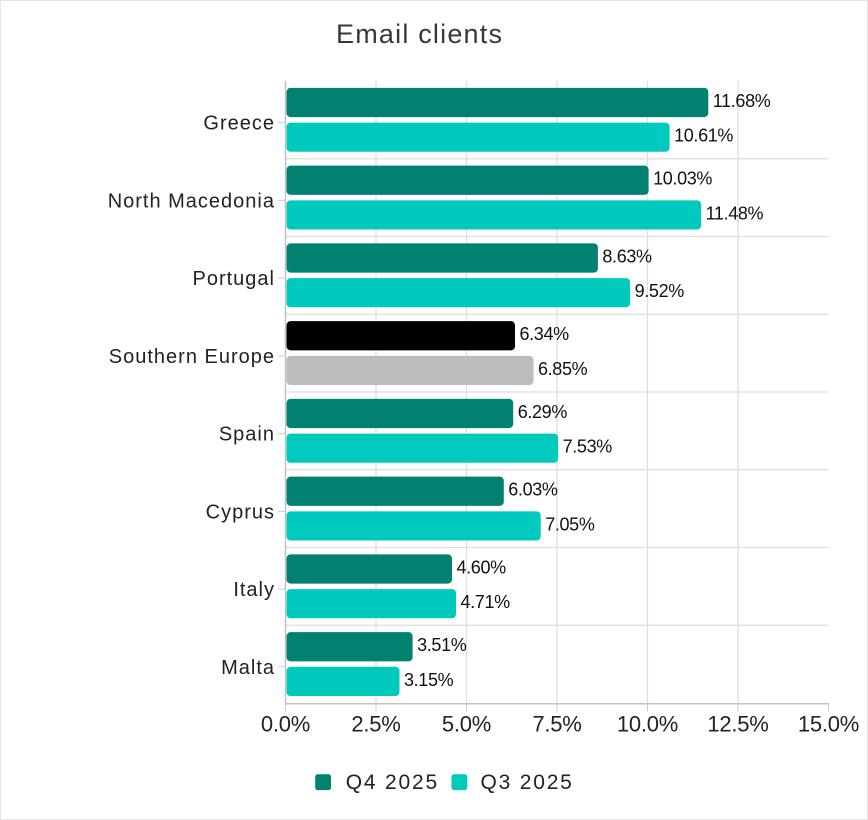 This screenshot has height=820, width=868. What do you see at coordinates (192, 357) in the screenshot?
I see `svg-text: Southern Europe` at bounding box center [192, 357].